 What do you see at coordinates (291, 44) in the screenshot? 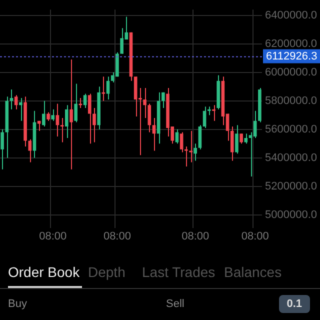
I see `y-tick-label: 6200000.0` at bounding box center [291, 44].